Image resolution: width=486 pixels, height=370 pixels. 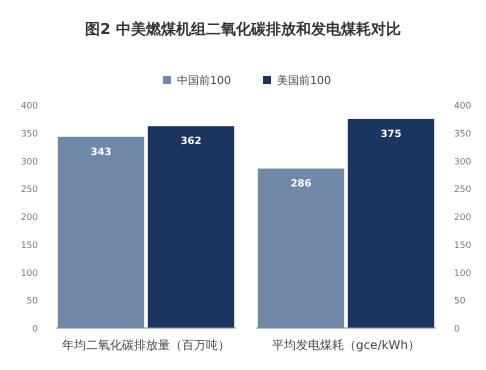 I want to click on chart-title: 图2 中美燃煤机组二氧化碳排放和发电煤耗对比, so click(x=243, y=29).